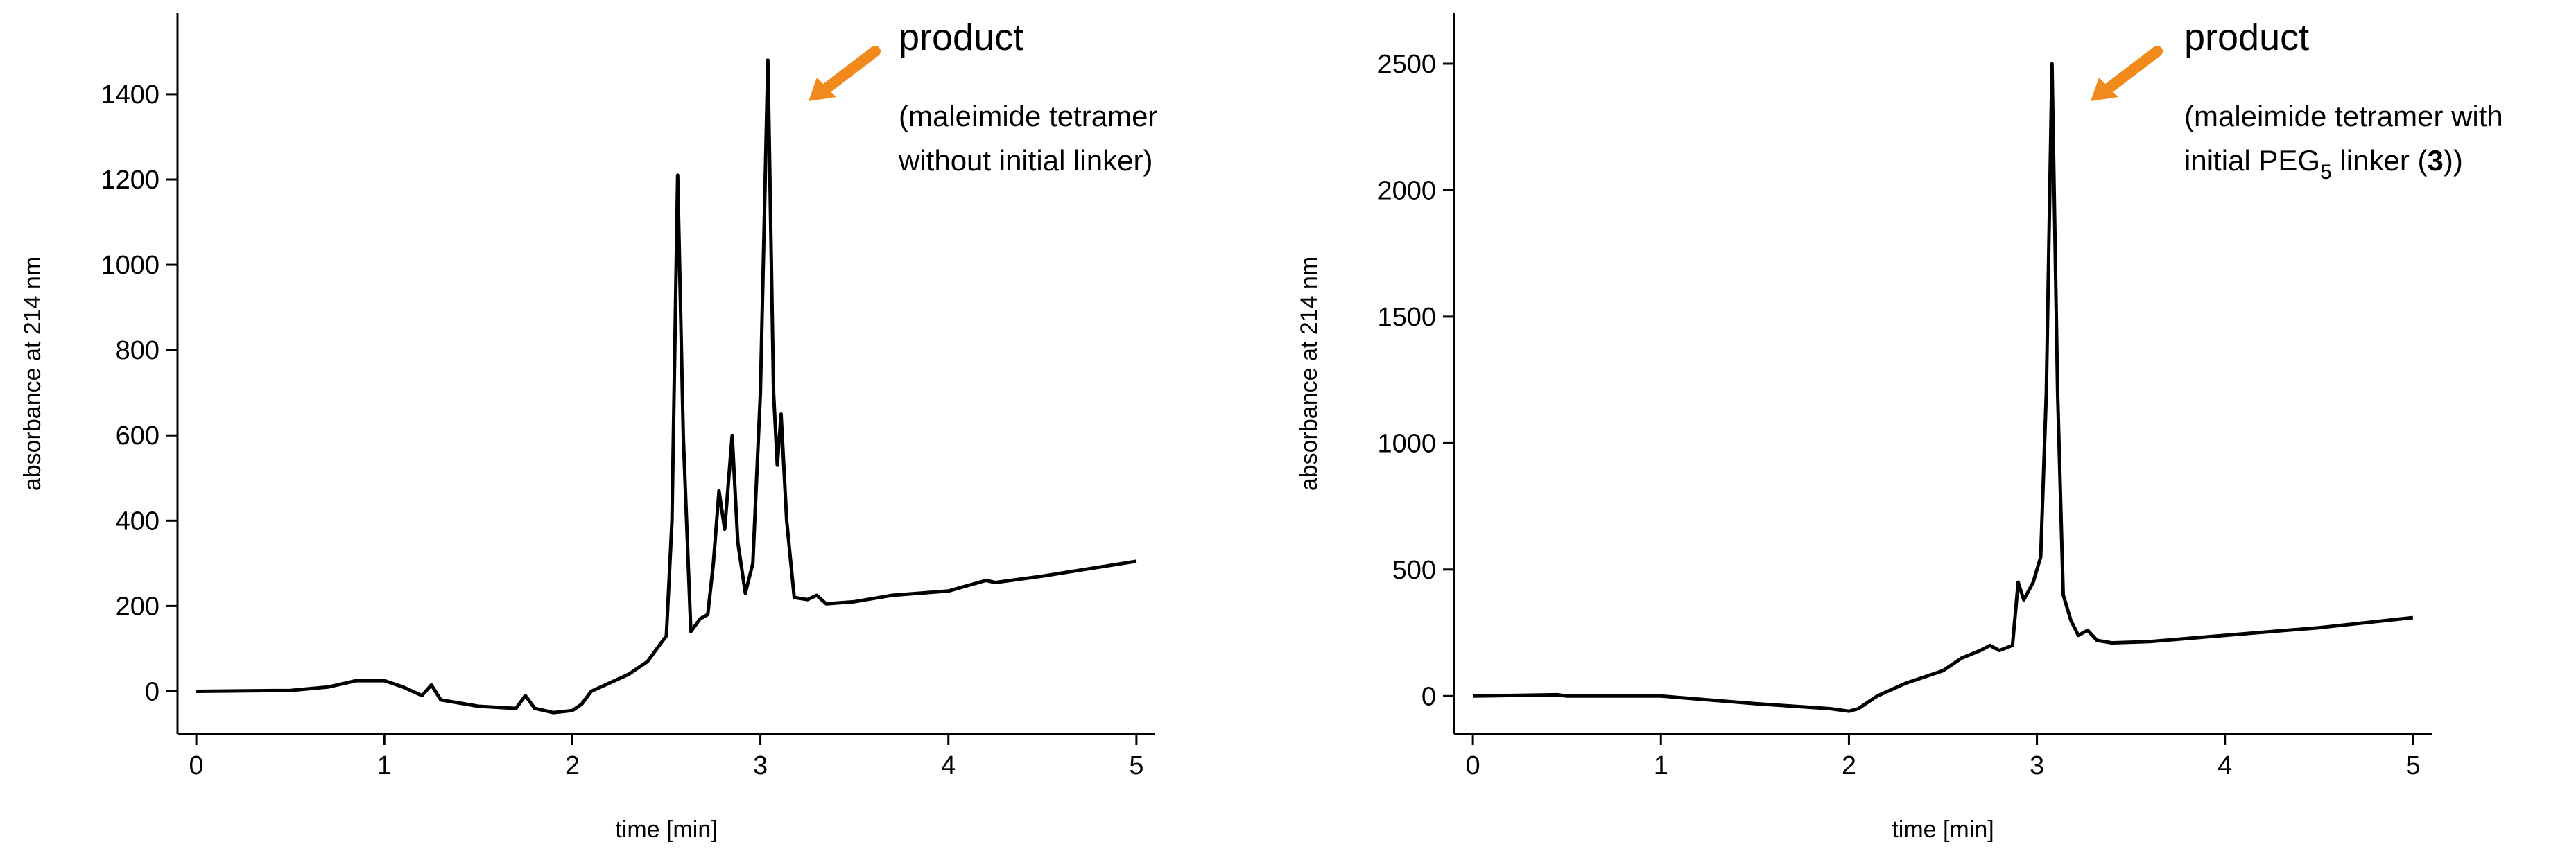 The width and height of the screenshot is (2576, 849). Describe the element at coordinates (1414, 570) in the screenshot. I see `y-tick-label: 500` at that location.